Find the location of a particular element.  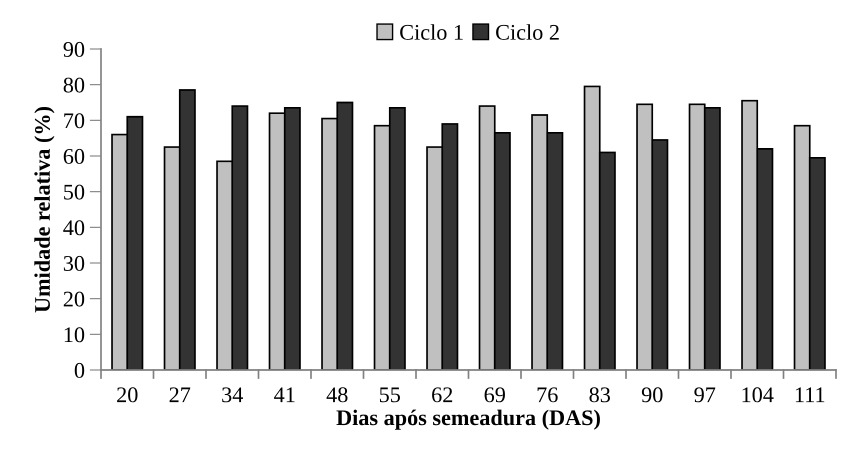

x-tick-label: 34 is located at coordinates (233, 394).